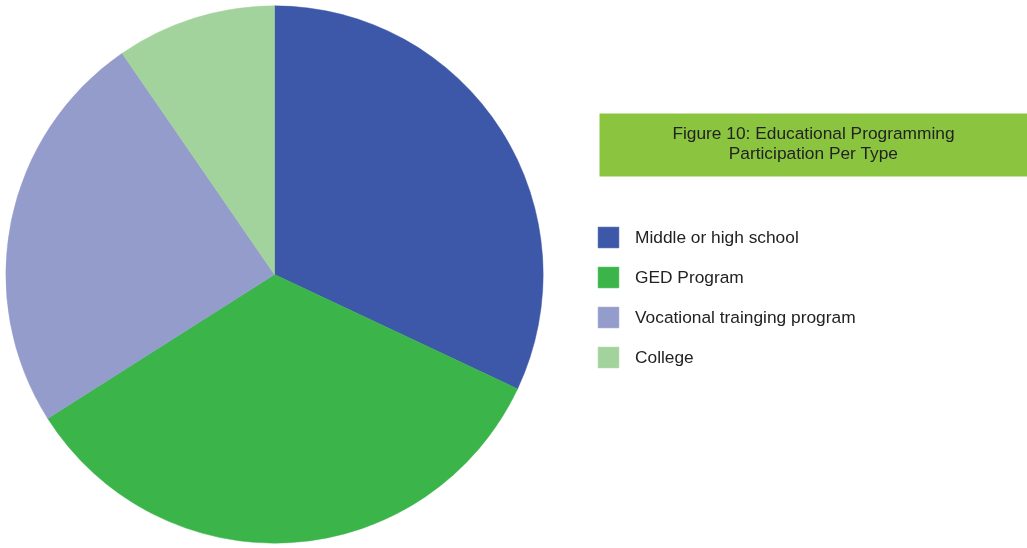 The height and width of the screenshot is (548, 1027). What do you see at coordinates (664, 357) in the screenshot?
I see `legend-label: College` at bounding box center [664, 357].